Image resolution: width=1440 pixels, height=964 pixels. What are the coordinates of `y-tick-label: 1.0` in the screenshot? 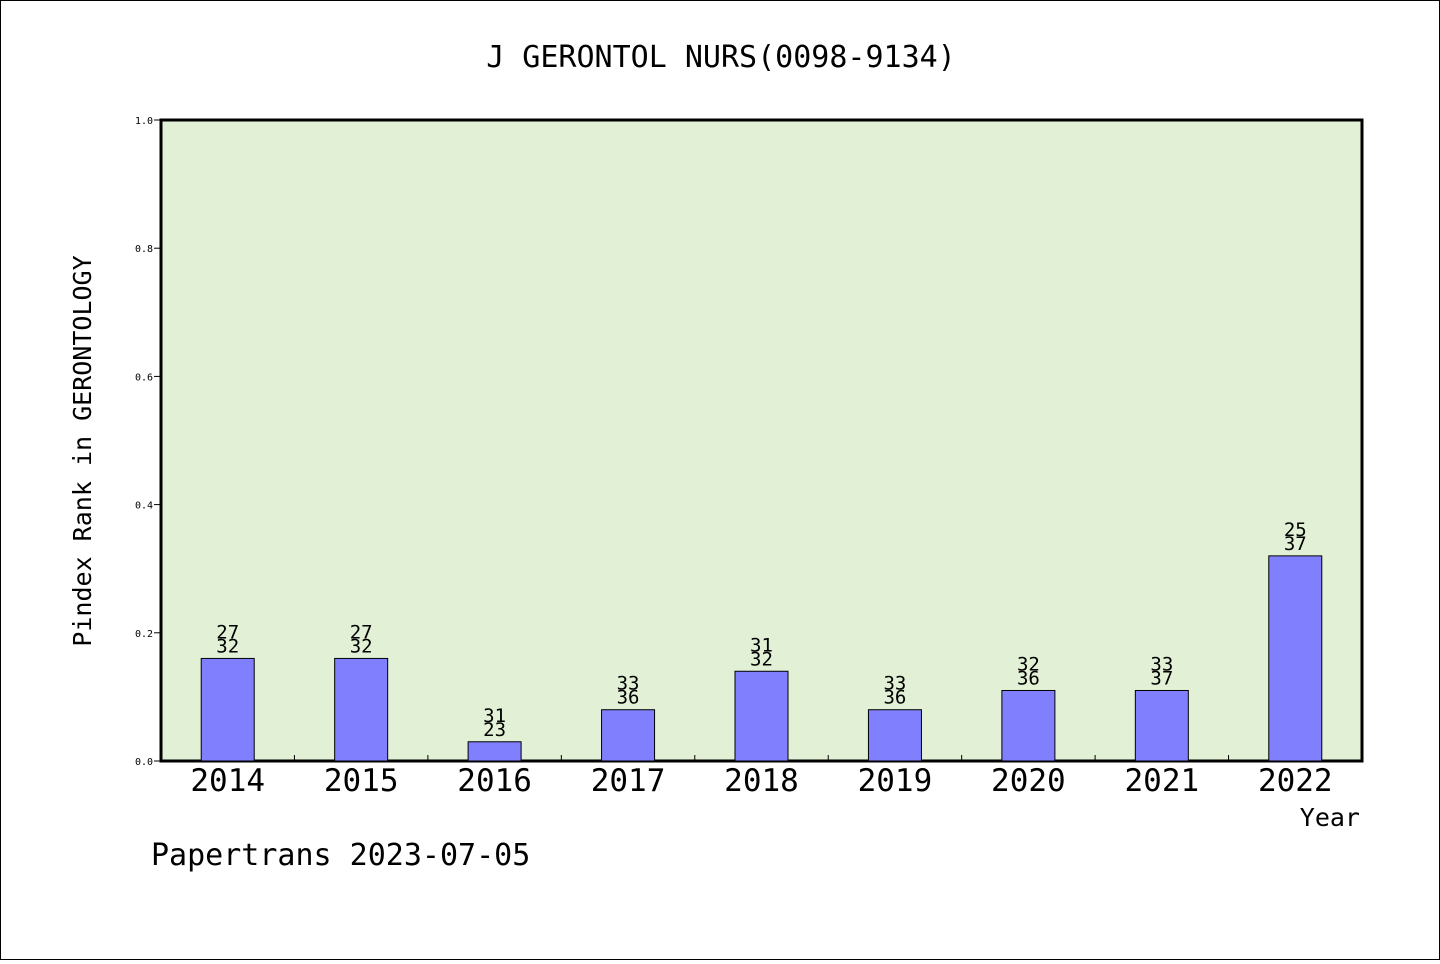 It's located at (144, 121).